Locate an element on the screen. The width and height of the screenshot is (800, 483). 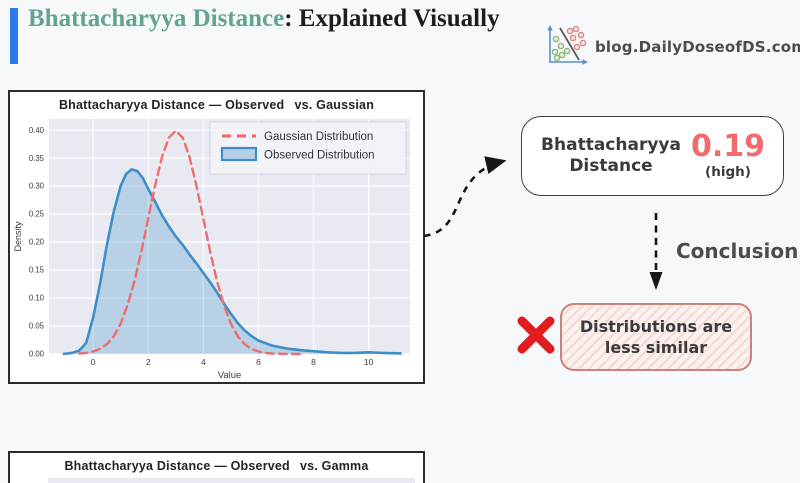
svg-text: Density is located at coordinates (18, 236).